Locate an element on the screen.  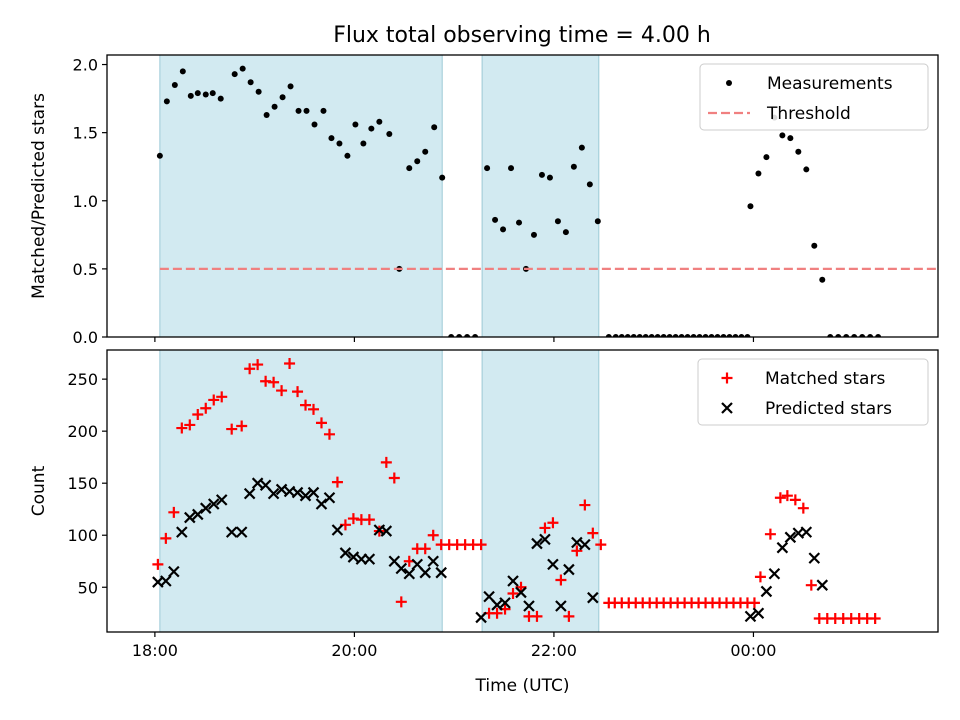
y-tick-label: 0.0 is located at coordinates (85, 337).